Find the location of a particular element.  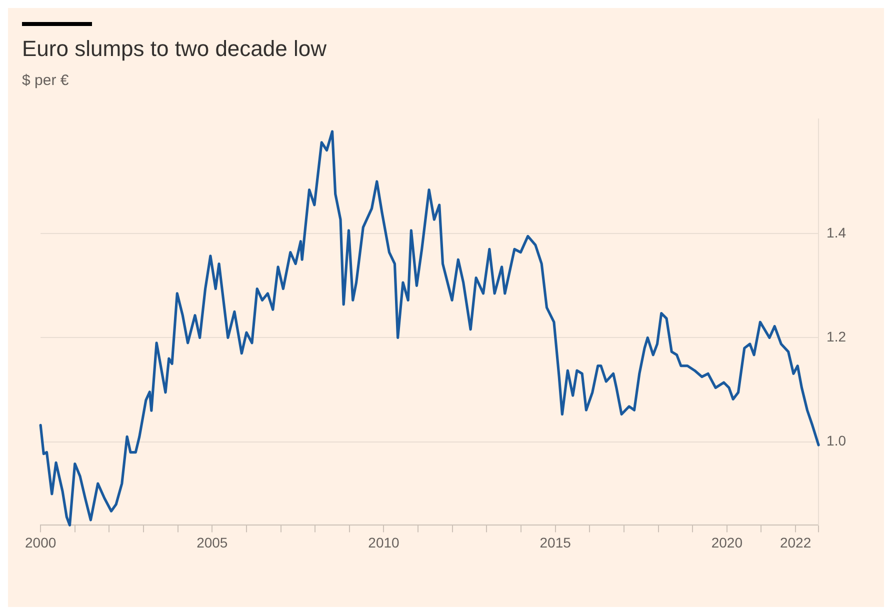

x-tick-label: 2015 is located at coordinates (556, 542).